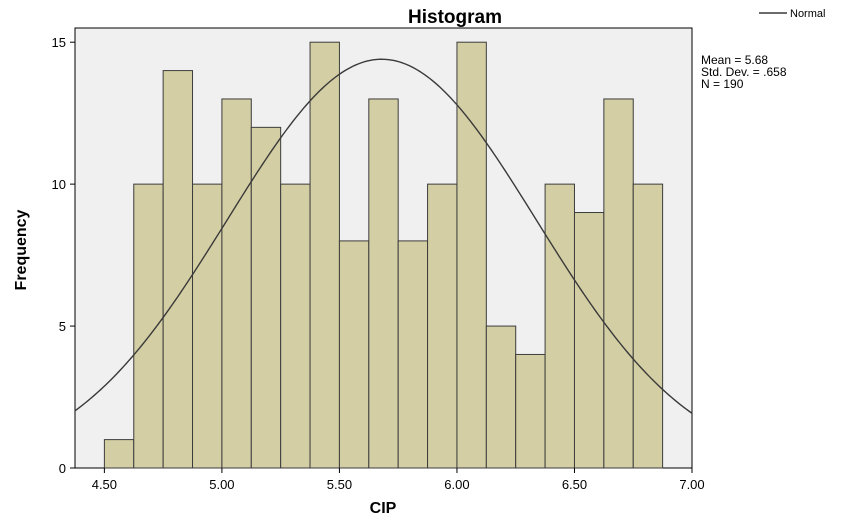 This screenshot has height=518, width=841. I want to click on x-tick-label: 6.00, so click(456, 484).